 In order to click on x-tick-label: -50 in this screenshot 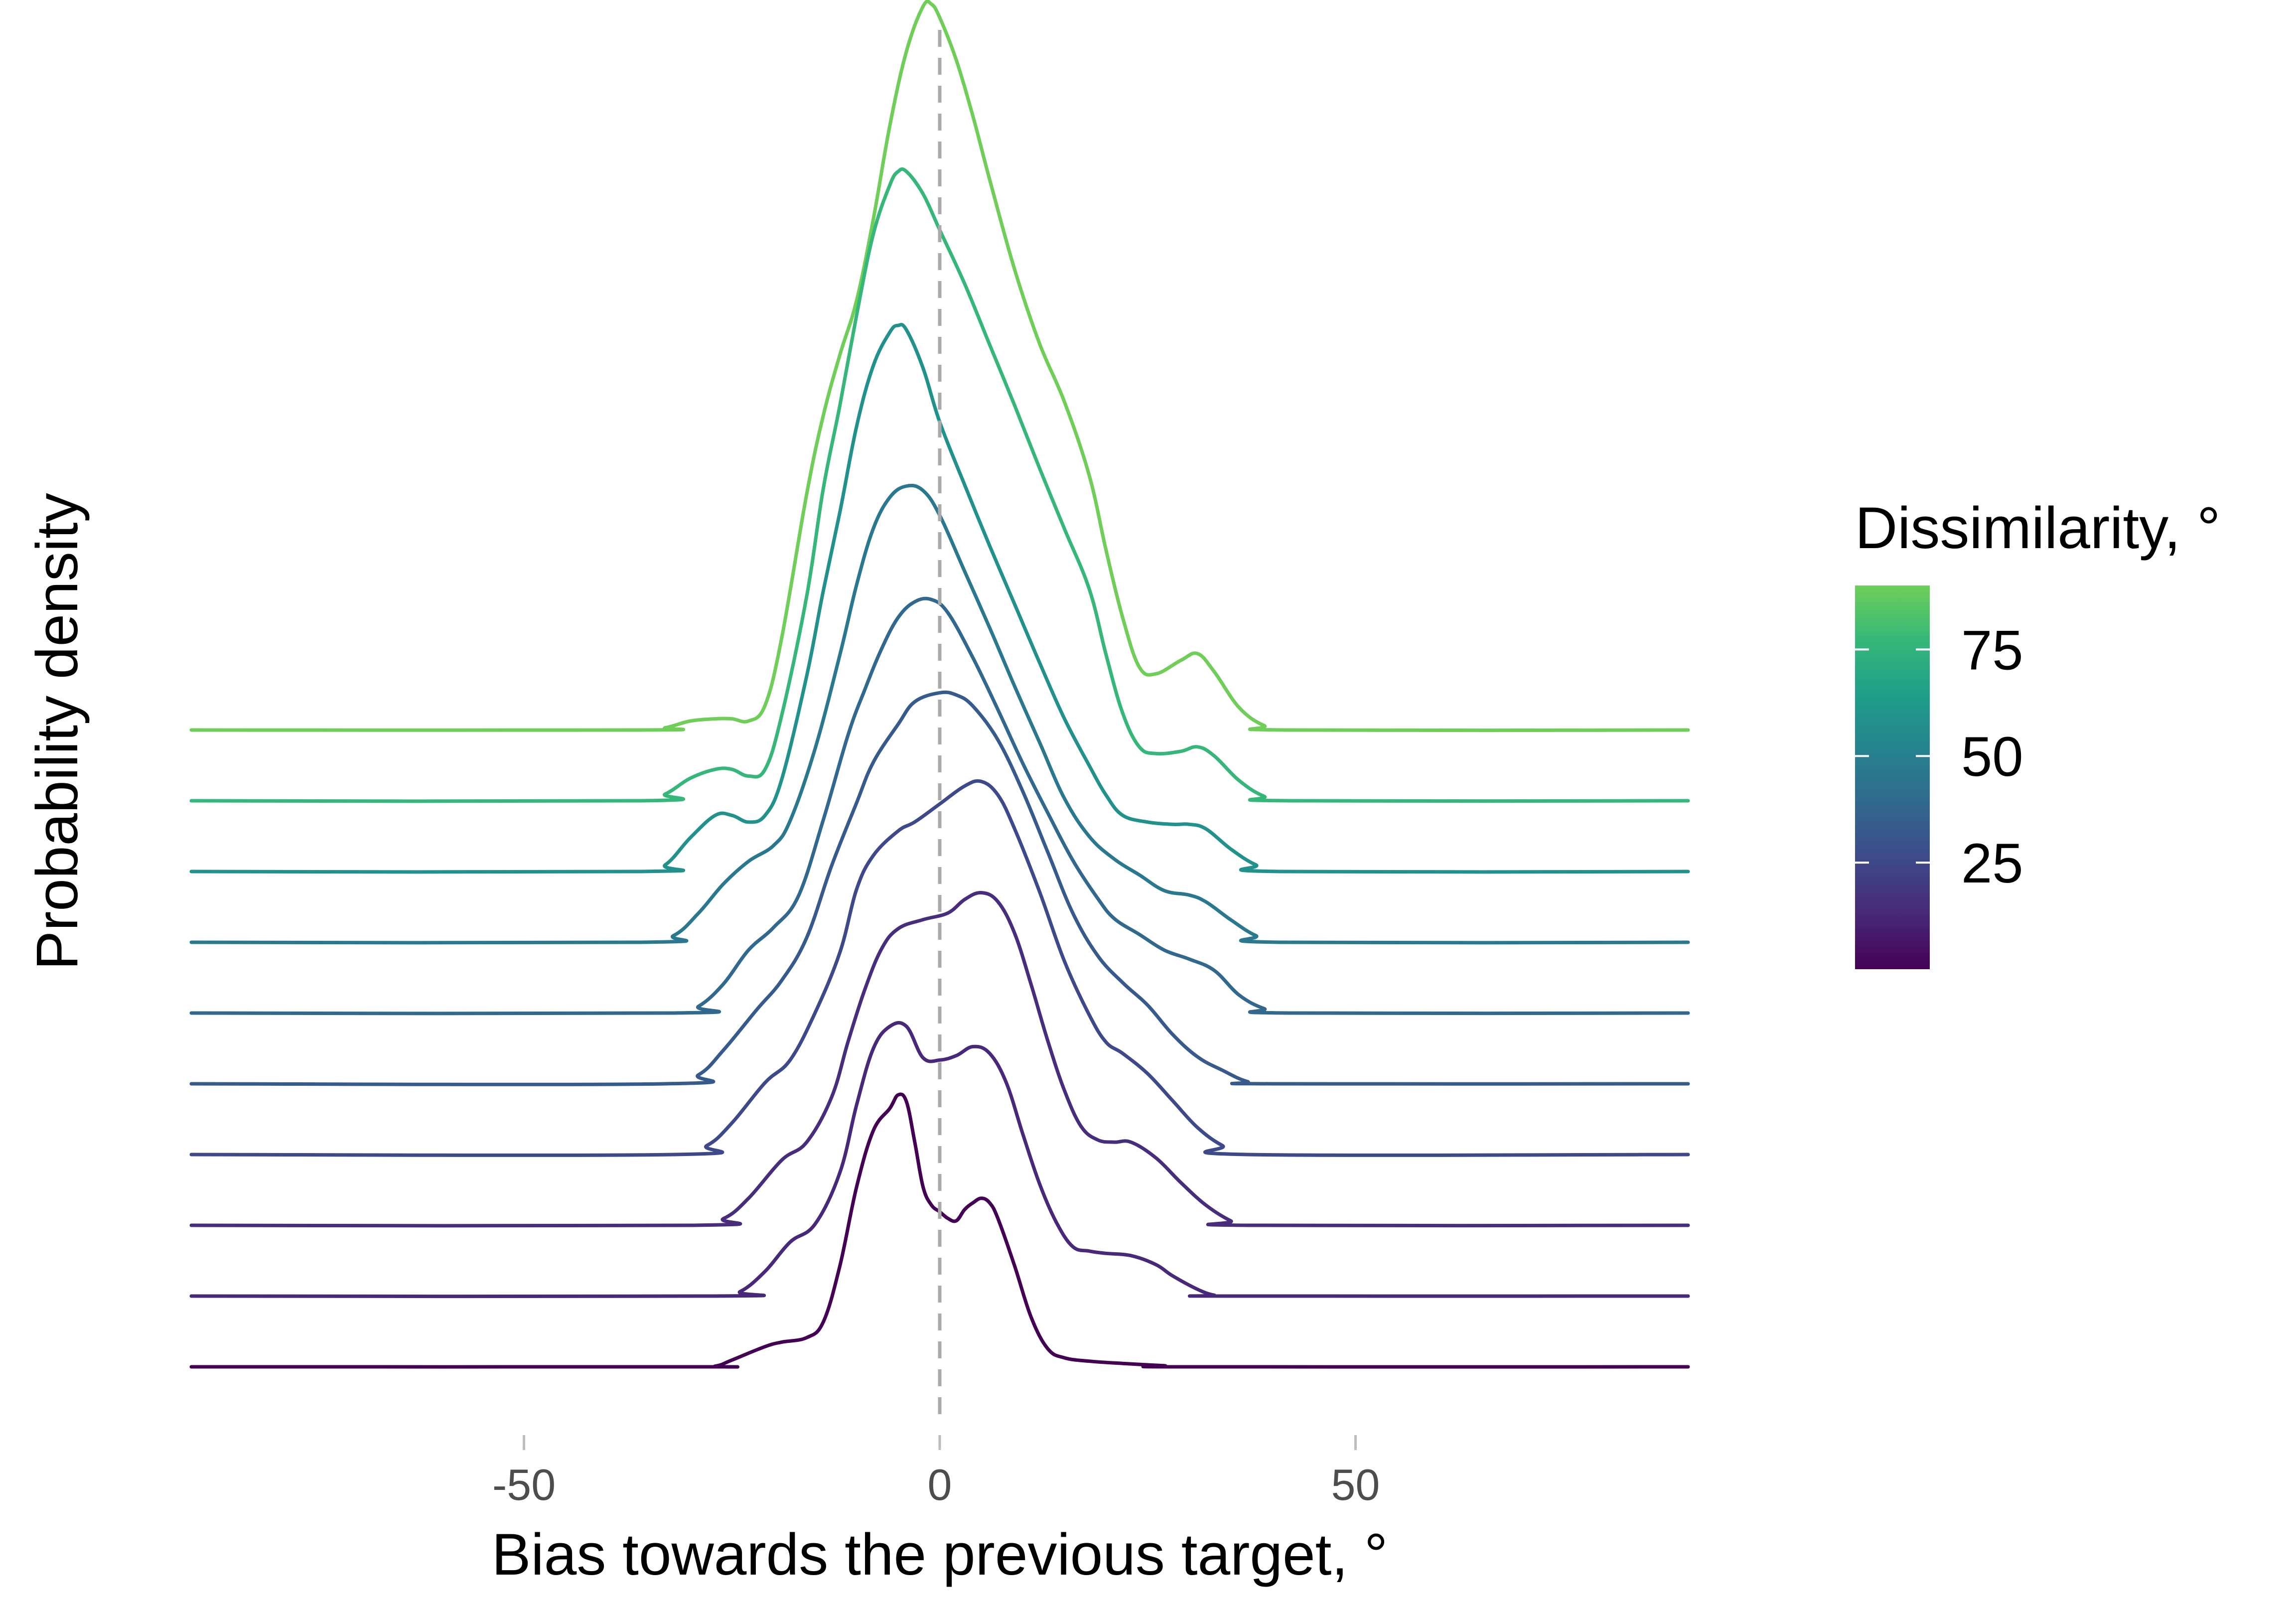, I will do `click(524, 1484)`.